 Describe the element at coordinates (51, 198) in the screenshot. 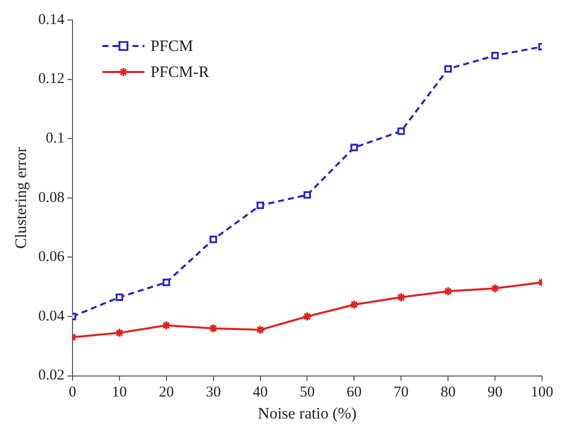

I see `y-tick-label: 0.08` at that location.